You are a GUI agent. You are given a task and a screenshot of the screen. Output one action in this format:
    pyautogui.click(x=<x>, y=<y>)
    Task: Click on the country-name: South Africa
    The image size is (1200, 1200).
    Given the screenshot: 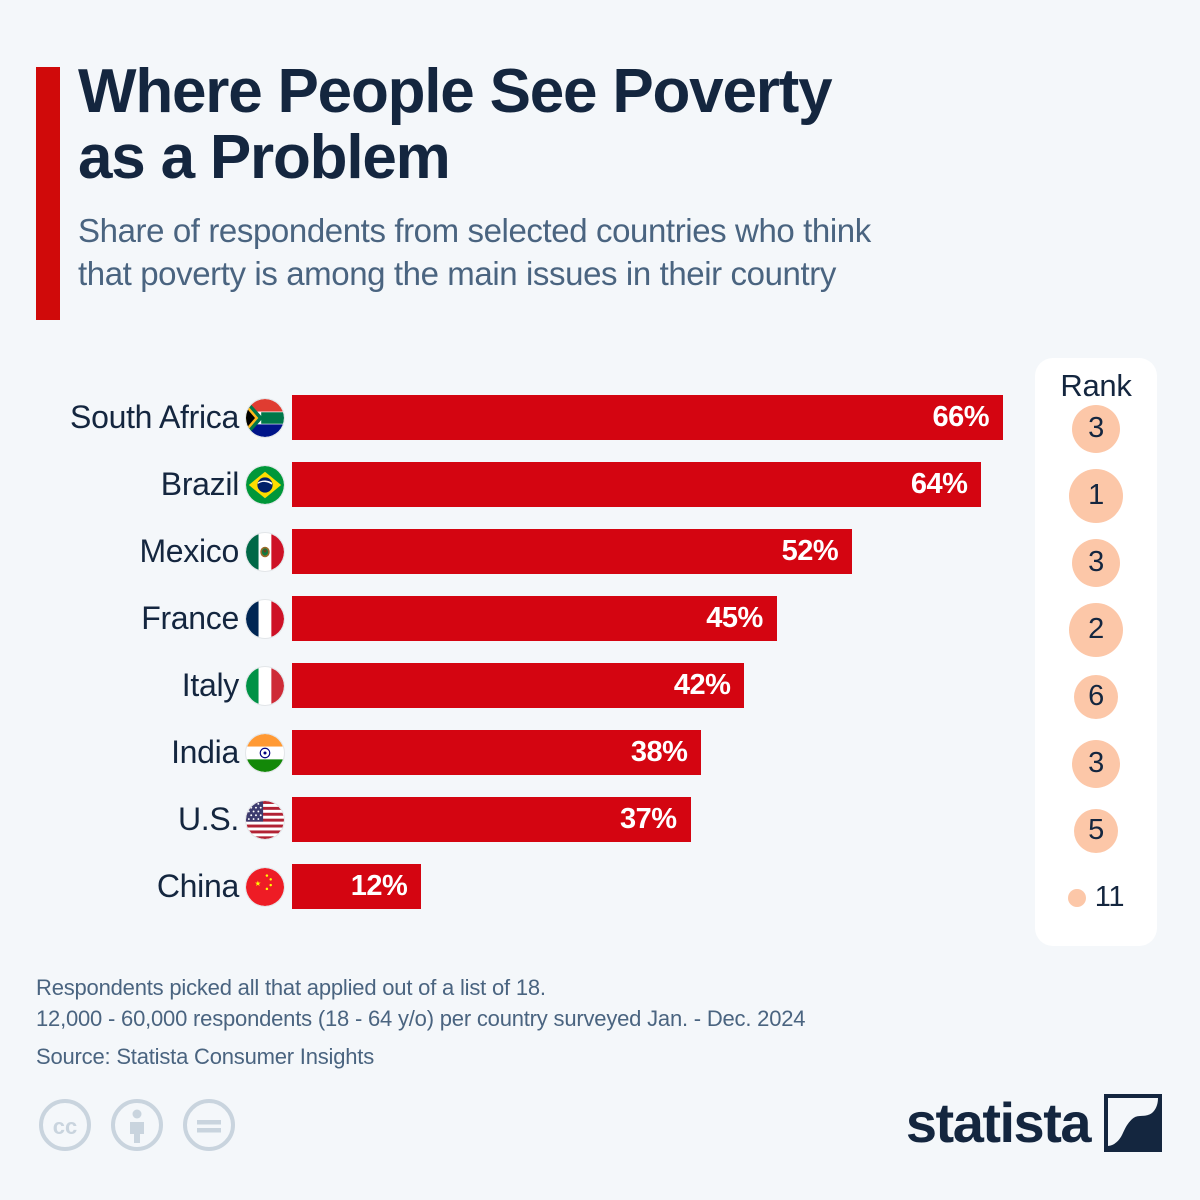 What is the action you would take?
    pyautogui.click(x=154, y=417)
    